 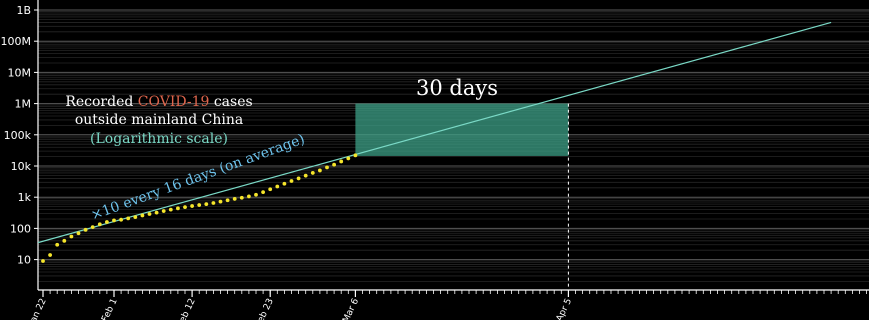 I want to click on projection-rect, so click(x=462, y=129).